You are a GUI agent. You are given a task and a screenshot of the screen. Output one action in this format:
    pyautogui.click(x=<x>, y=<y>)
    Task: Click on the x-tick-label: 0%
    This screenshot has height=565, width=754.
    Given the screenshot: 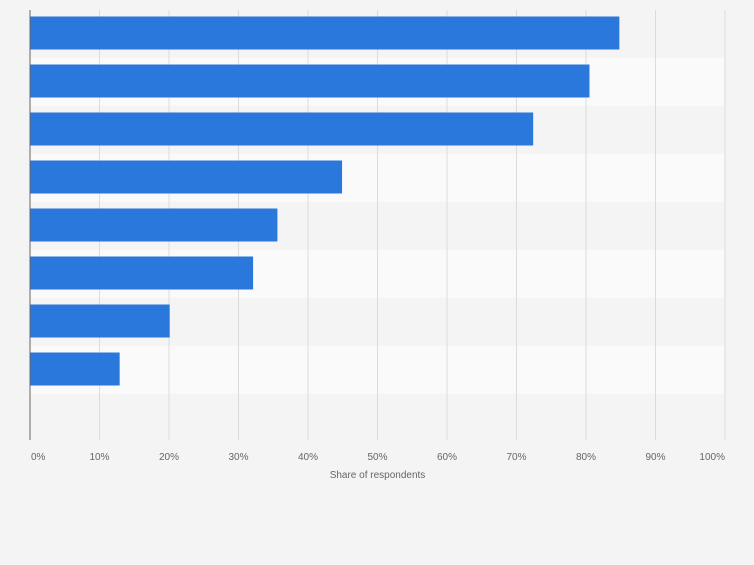 What is the action you would take?
    pyautogui.click(x=38, y=457)
    